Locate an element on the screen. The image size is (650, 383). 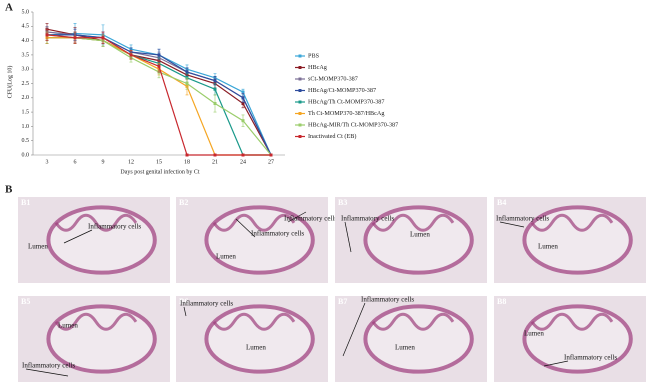
image-id: B6 is located at coordinates (183, 301).